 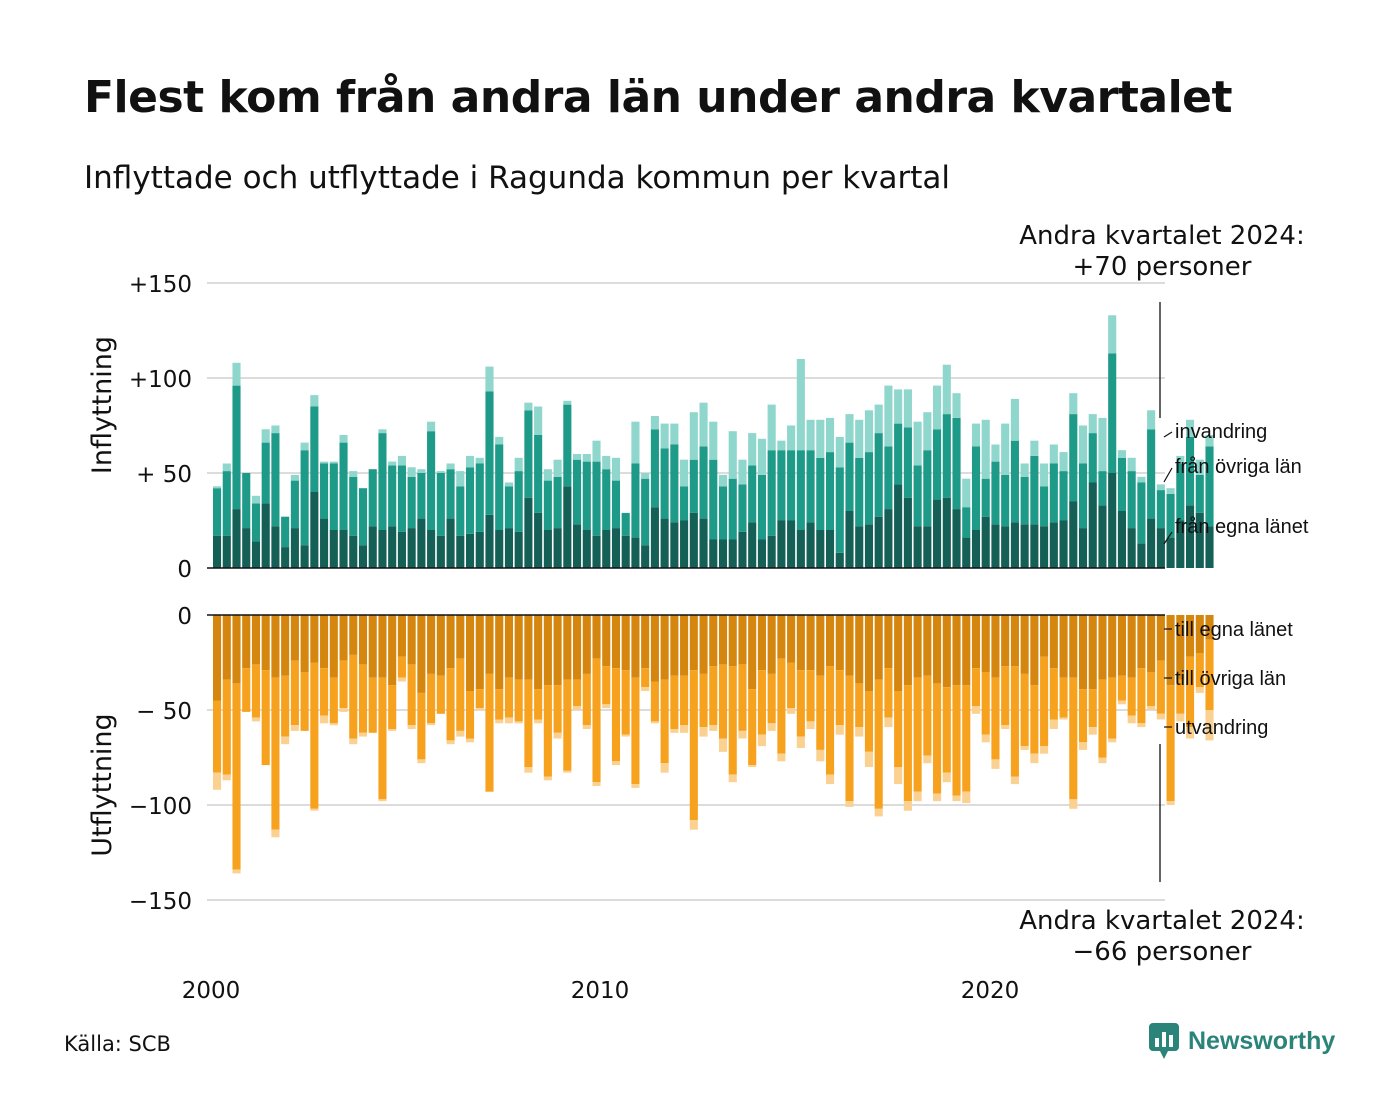 What do you see at coordinates (164, 712) in the screenshot?
I see `bottom-y-tick-label: − 50` at bounding box center [164, 712].